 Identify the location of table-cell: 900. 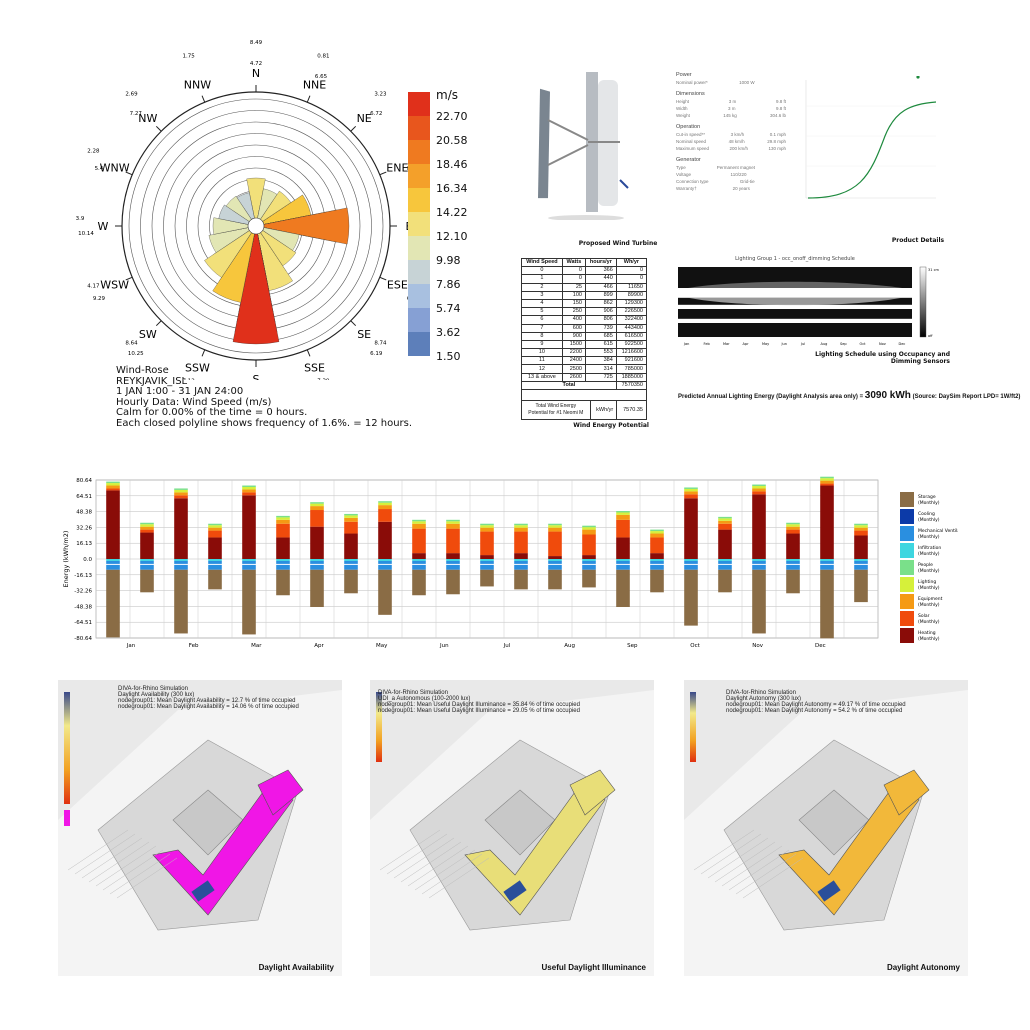
(573, 336).